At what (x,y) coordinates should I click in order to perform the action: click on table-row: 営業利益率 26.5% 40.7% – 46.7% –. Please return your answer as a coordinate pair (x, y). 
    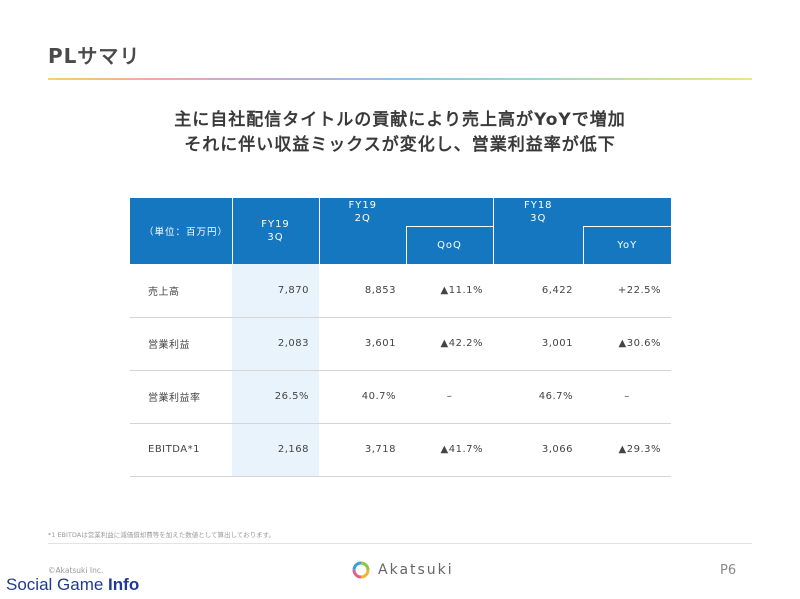
    Looking at the image, I should click on (400, 397).